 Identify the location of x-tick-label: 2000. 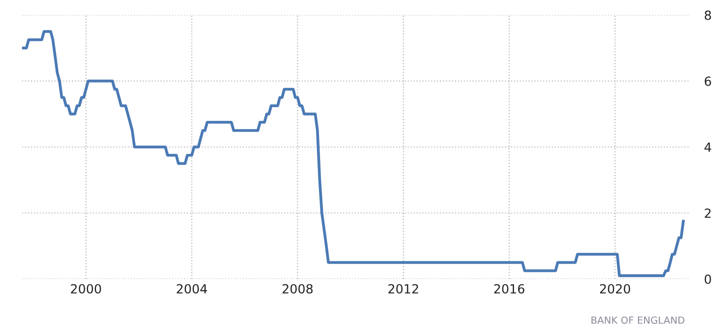
(86, 289).